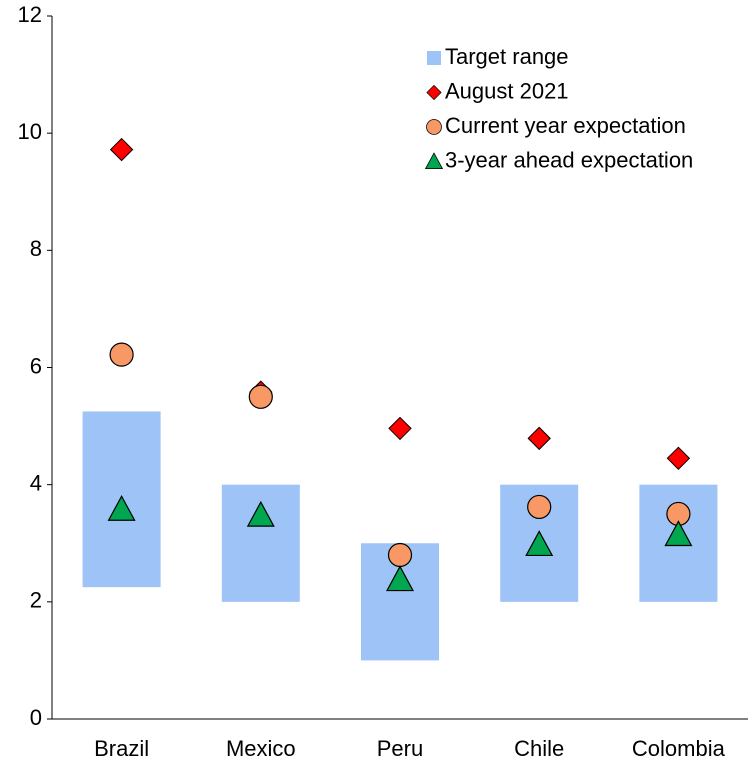 This screenshot has width=750, height=764. What do you see at coordinates (679, 748) in the screenshot?
I see `x-tick-label: Colombia` at bounding box center [679, 748].